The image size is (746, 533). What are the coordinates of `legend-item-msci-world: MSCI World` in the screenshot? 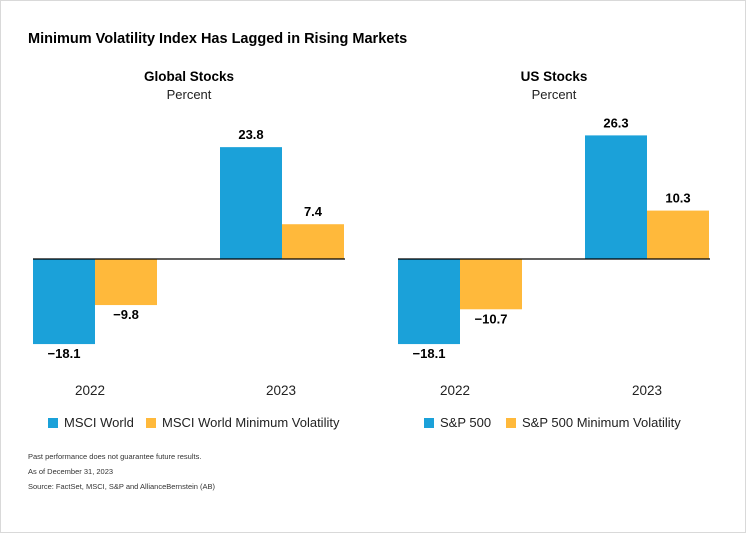 It's located at (91, 422).